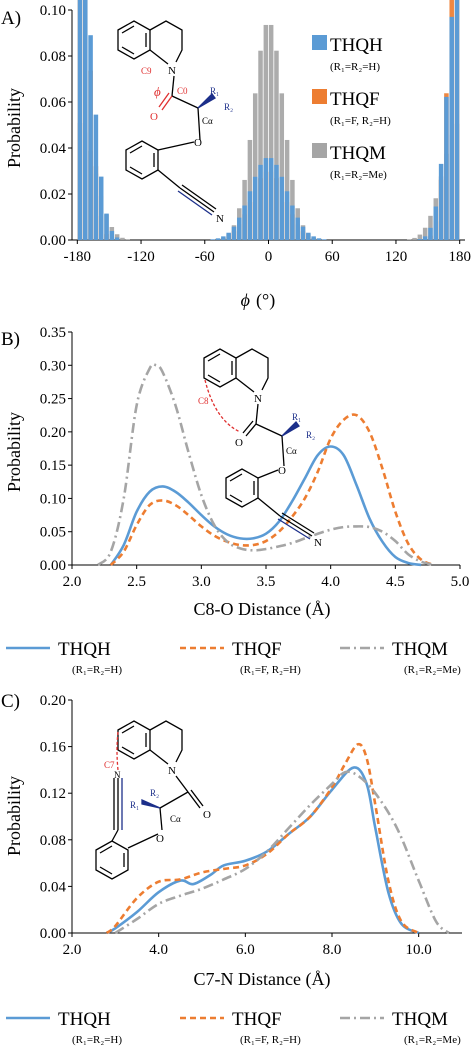 This screenshot has height=1060, width=474. I want to click on panel-a-y-tick-label: 0.06, so click(53, 103).